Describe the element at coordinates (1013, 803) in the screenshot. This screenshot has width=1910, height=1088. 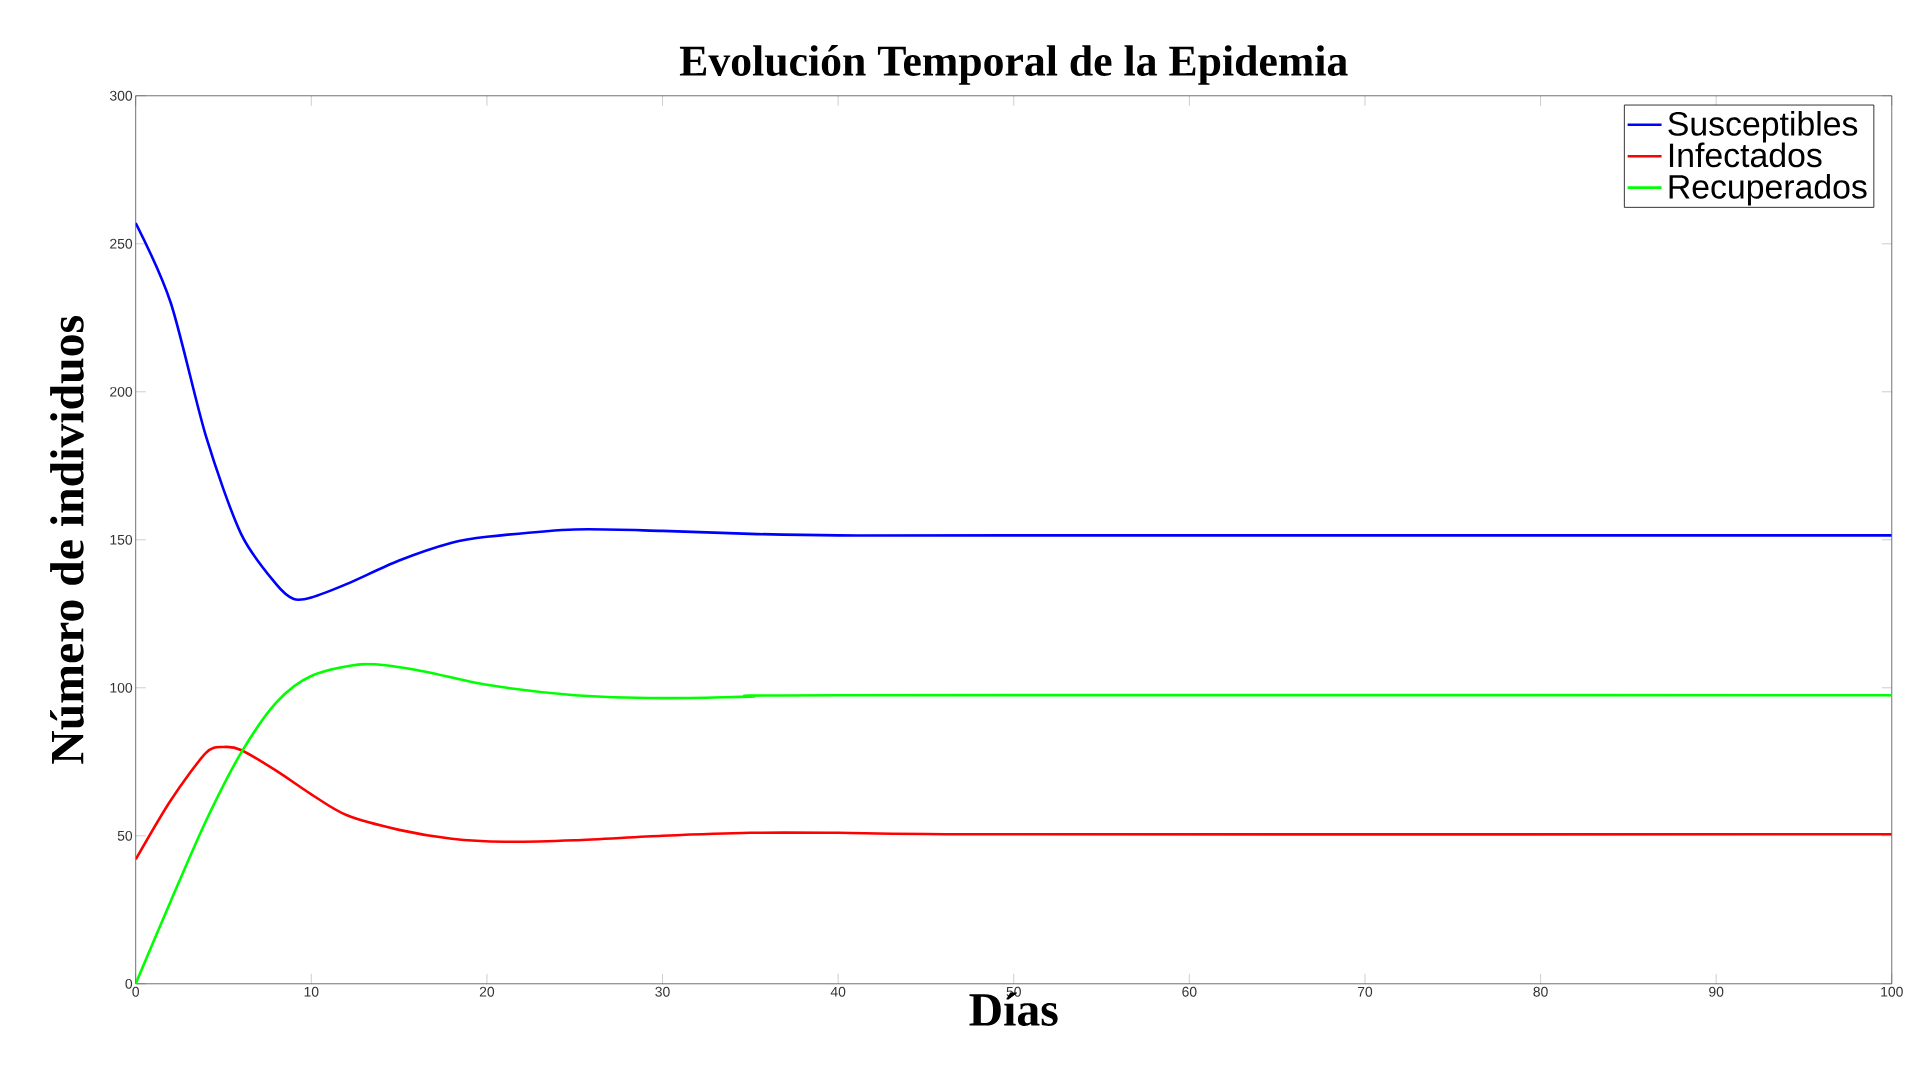
I see `line-series` at that location.